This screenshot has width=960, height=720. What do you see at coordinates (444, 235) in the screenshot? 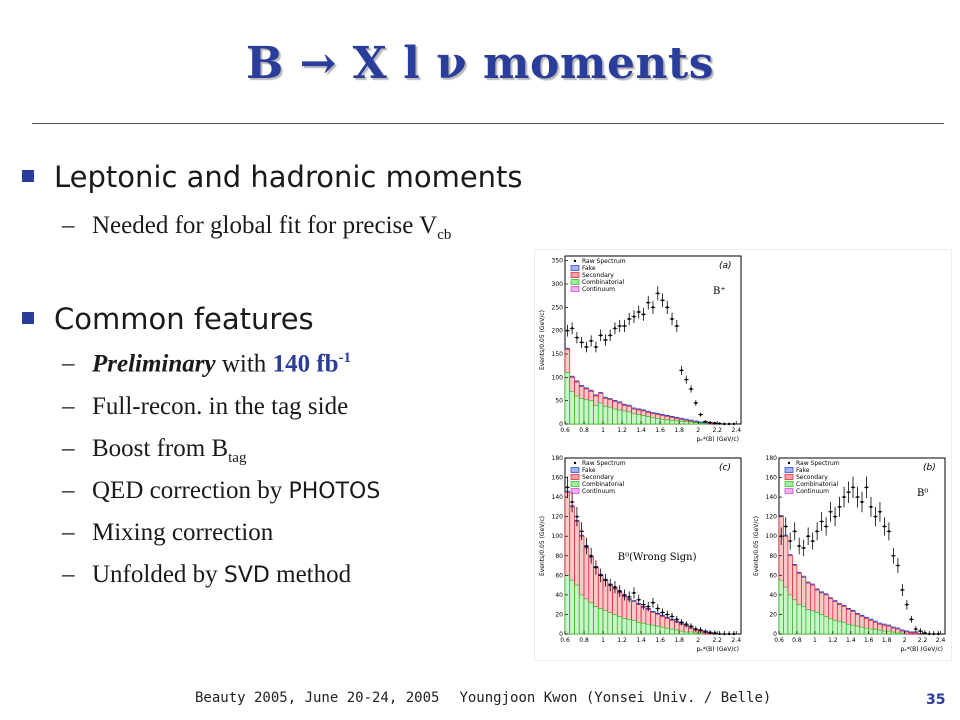
I see `subscript: cb` at bounding box center [444, 235].